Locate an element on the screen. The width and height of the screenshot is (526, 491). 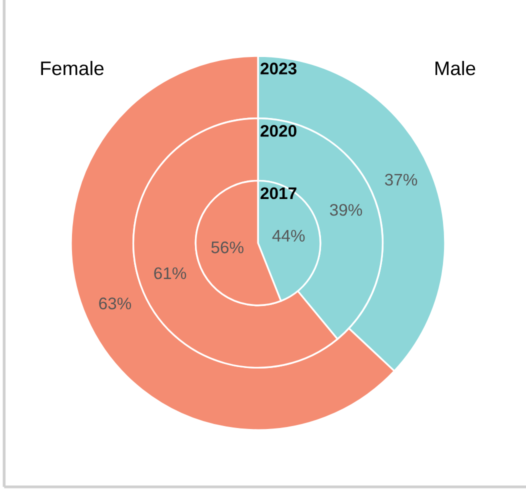
data-label: 44% is located at coordinates (288, 236).